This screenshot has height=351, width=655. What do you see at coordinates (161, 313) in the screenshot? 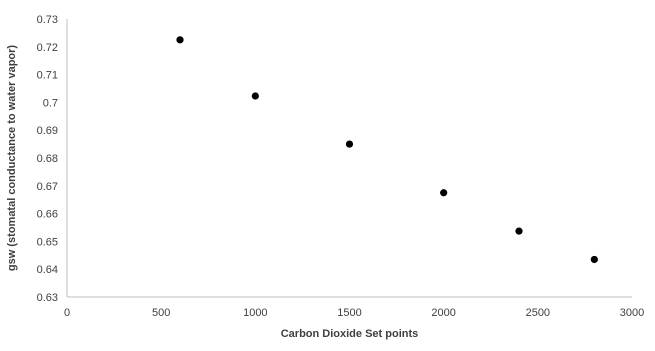
I see `x-tick-label: 500` at bounding box center [161, 313].